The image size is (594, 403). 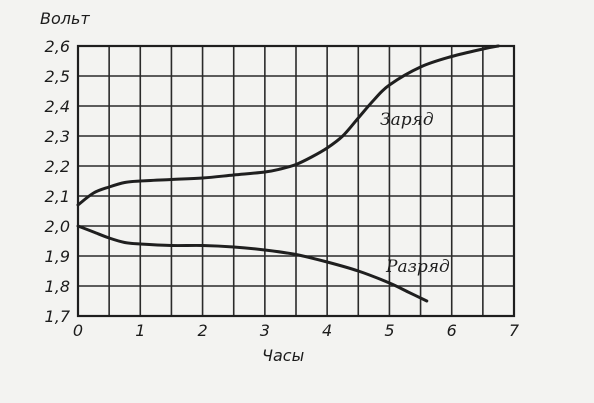 I want to click on y-tick-label: 2,6, so click(x=57, y=46).